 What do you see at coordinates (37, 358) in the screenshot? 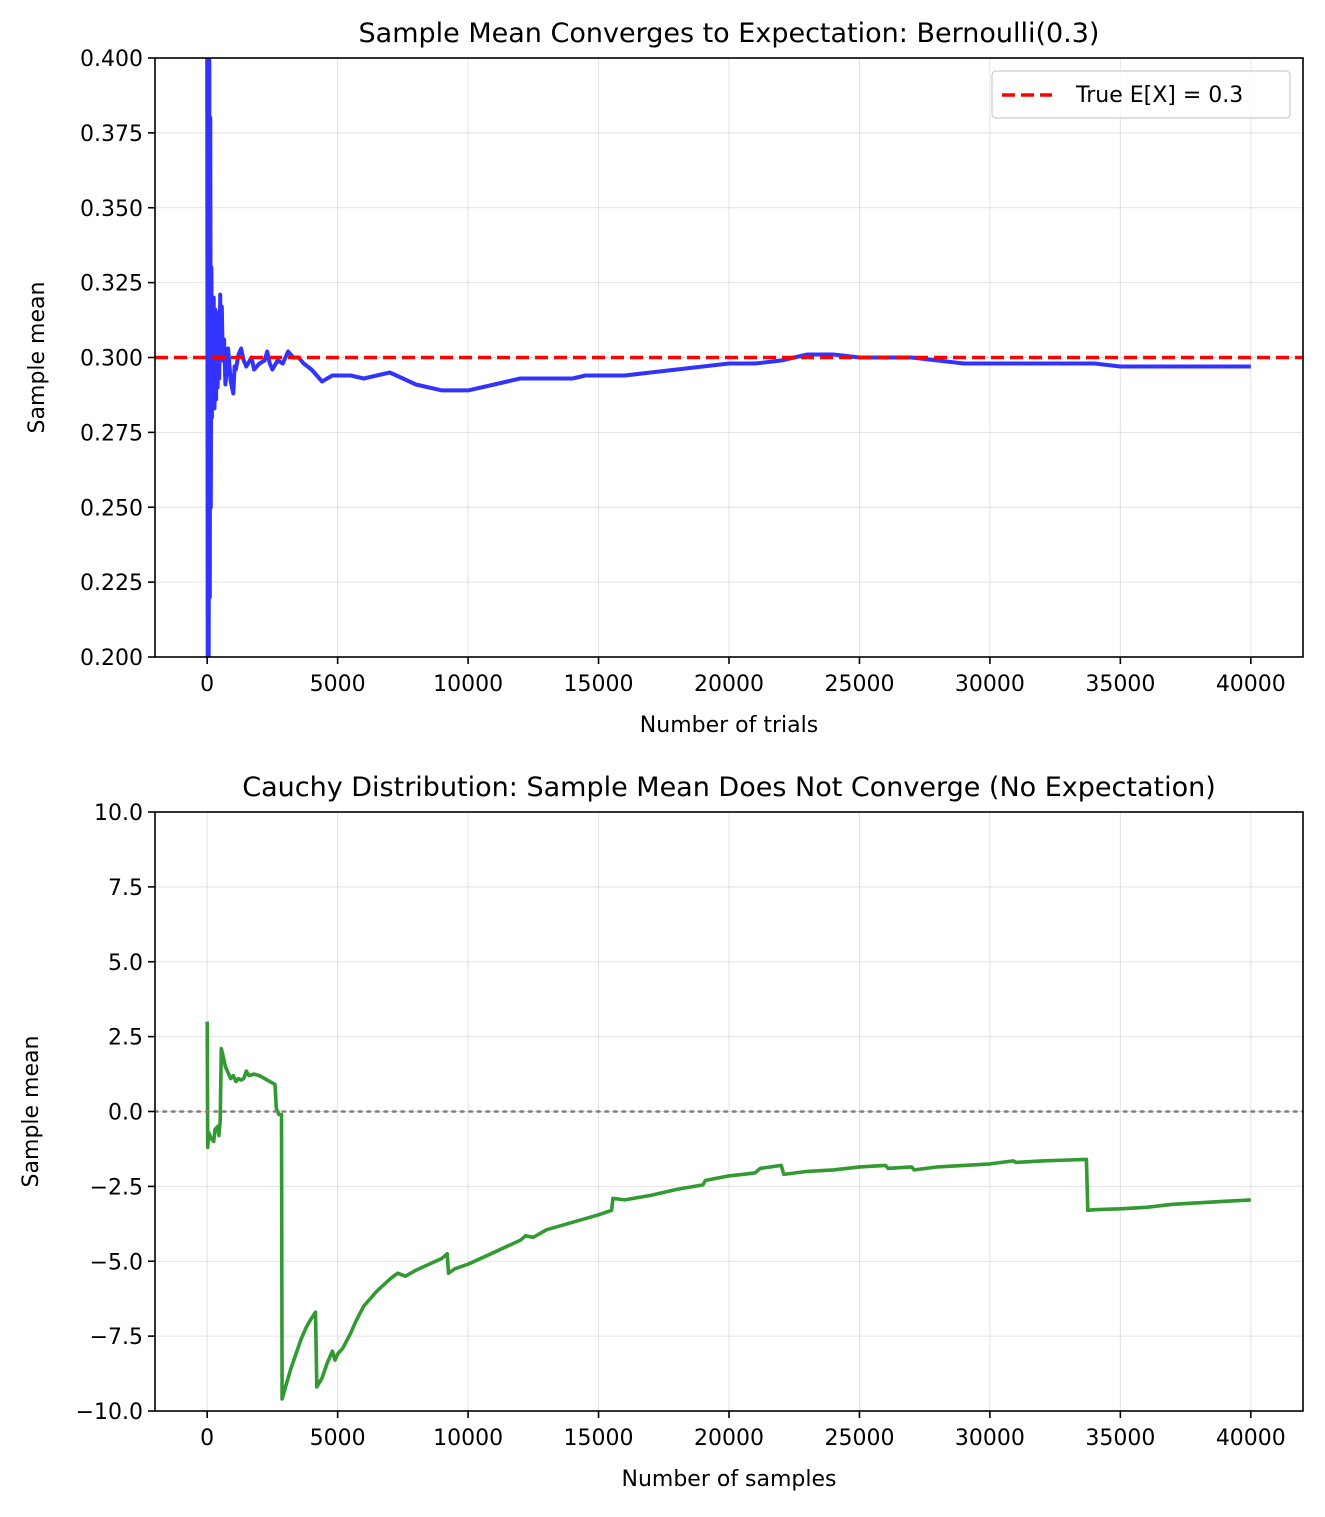
I see `bernoulli-y-axis-label: Sample mean` at bounding box center [37, 358].